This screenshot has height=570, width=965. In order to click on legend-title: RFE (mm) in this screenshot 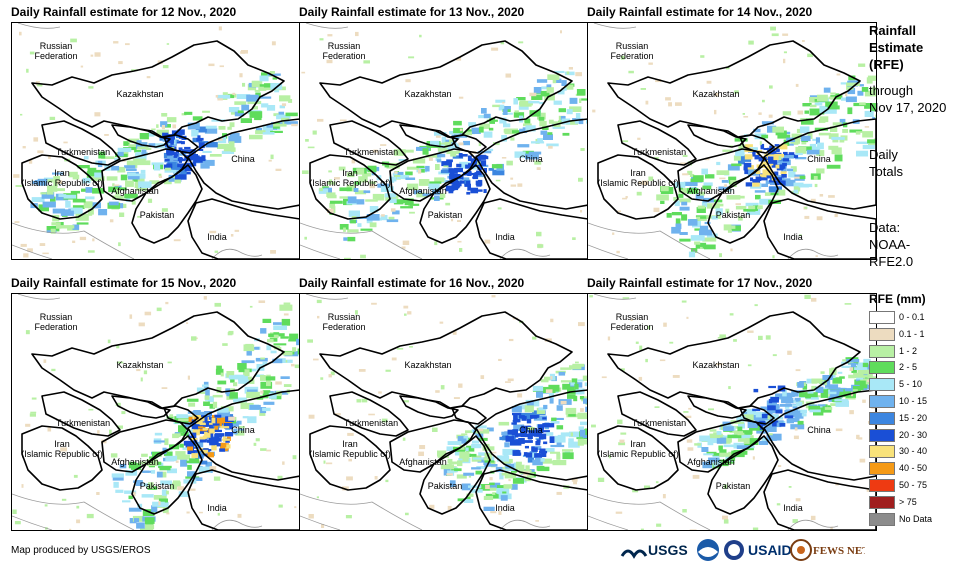, I will do `click(897, 299)`.